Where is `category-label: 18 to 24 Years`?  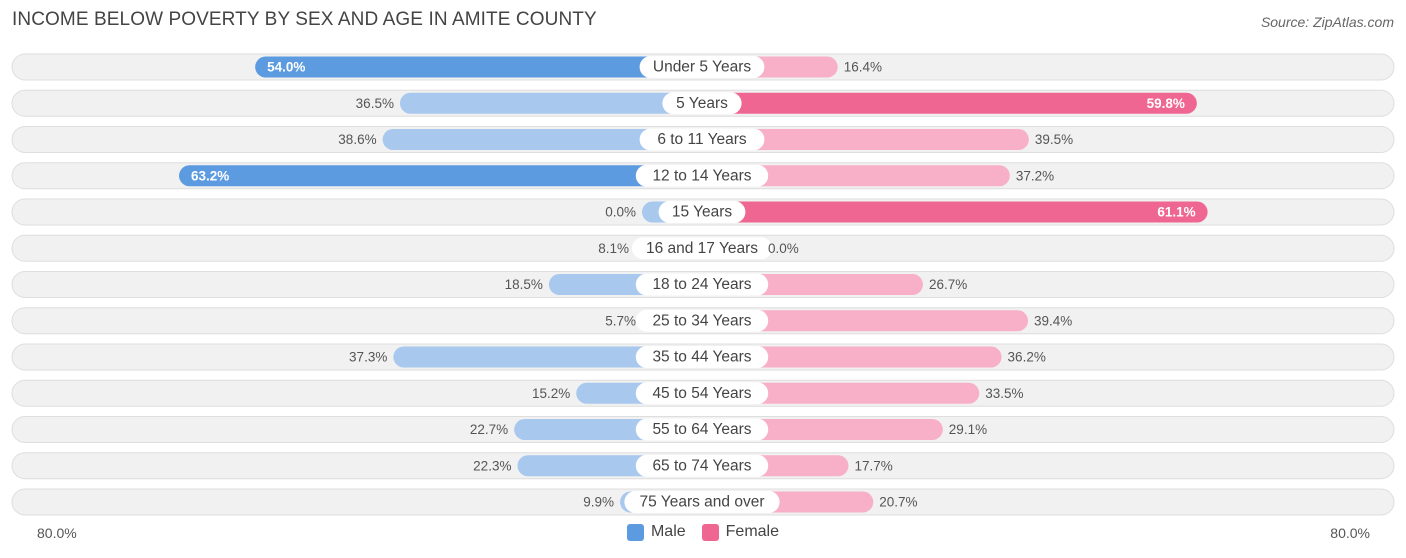 category-label: 18 to 24 Years is located at coordinates (701, 284).